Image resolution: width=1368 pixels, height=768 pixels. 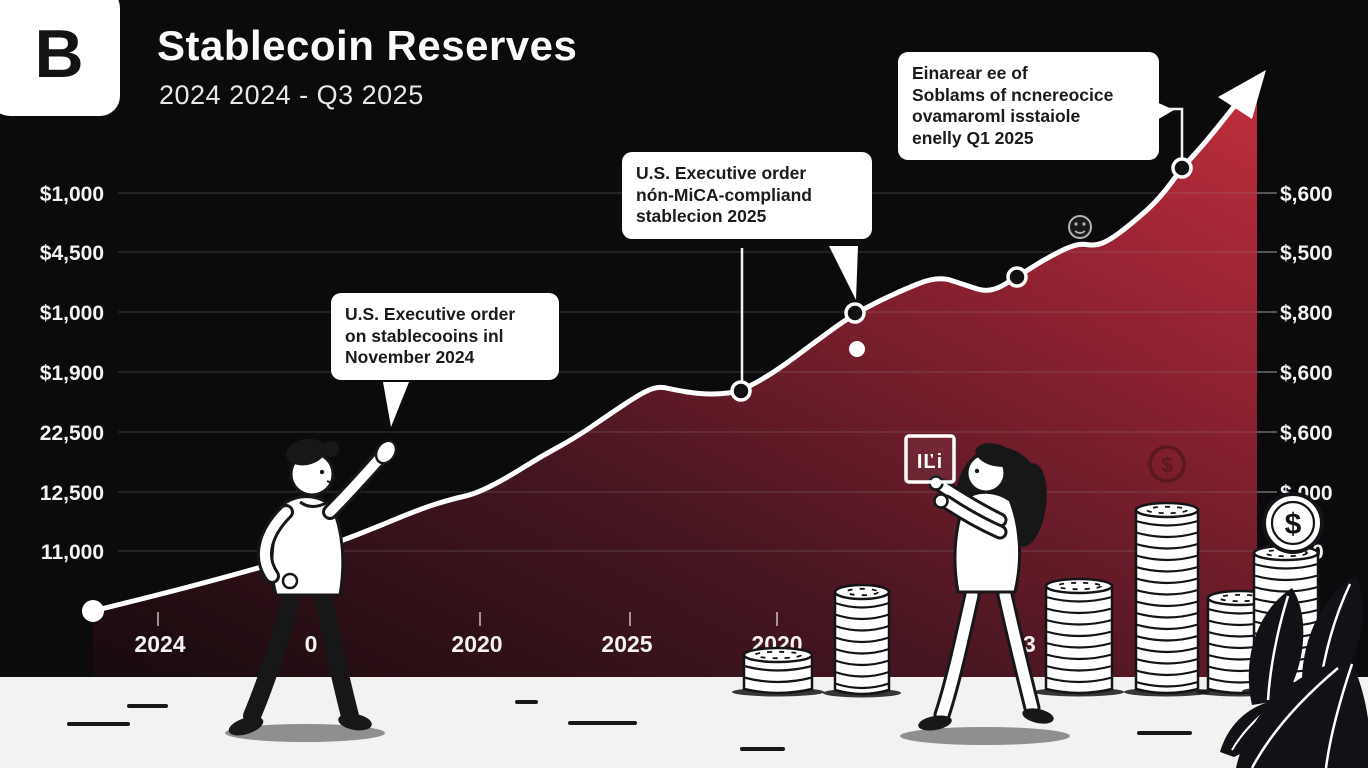 What do you see at coordinates (1293, 524) in the screenshot?
I see `big-coin-dollar-glyph: $` at bounding box center [1293, 524].